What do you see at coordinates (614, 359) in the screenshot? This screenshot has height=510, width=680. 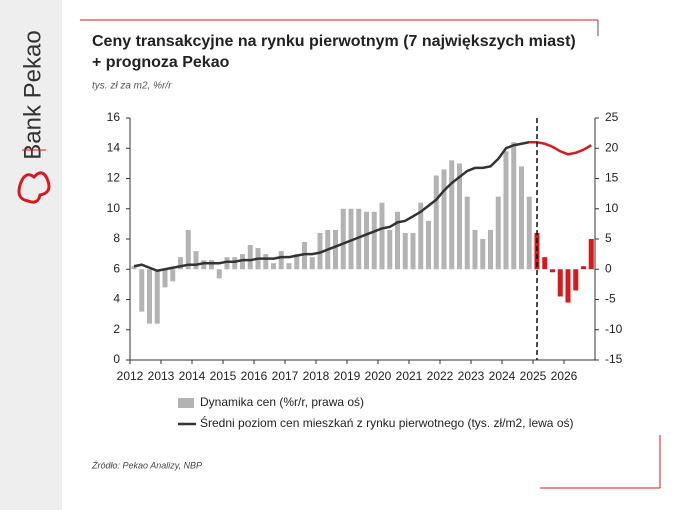 I see `y2-tick-label: -15` at bounding box center [614, 359].